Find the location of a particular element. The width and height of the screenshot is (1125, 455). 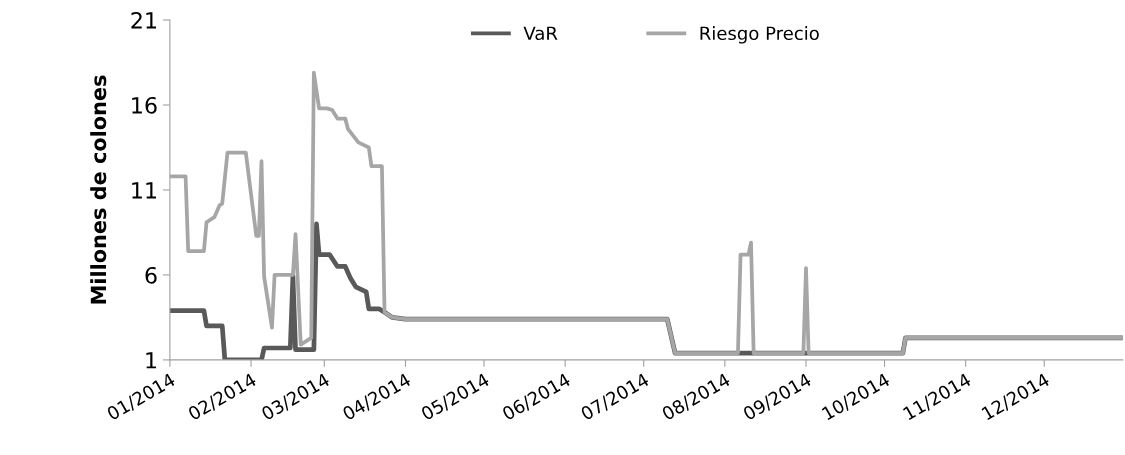

legend-label: VaR is located at coordinates (540, 33).